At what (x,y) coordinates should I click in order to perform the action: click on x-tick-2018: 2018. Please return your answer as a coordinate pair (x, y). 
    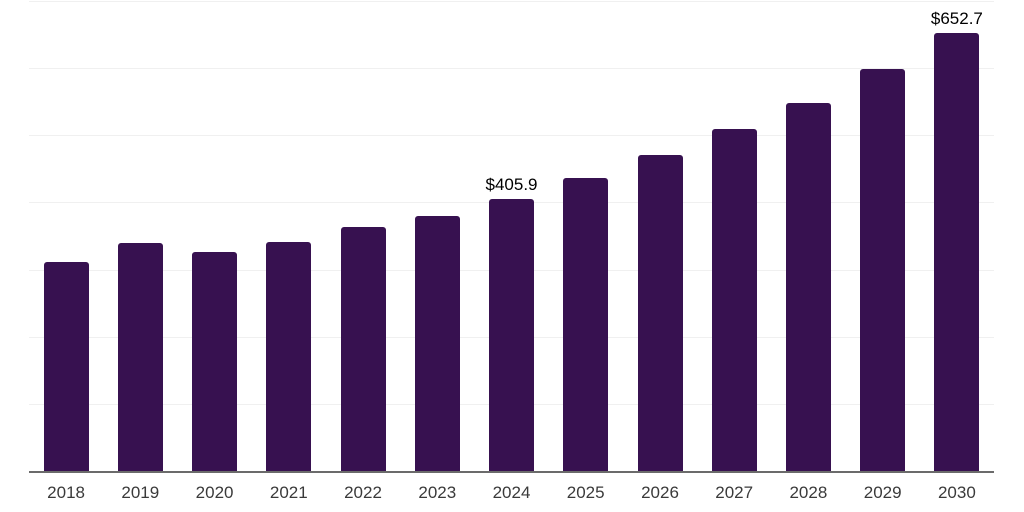
    Looking at the image, I should click on (66, 492).